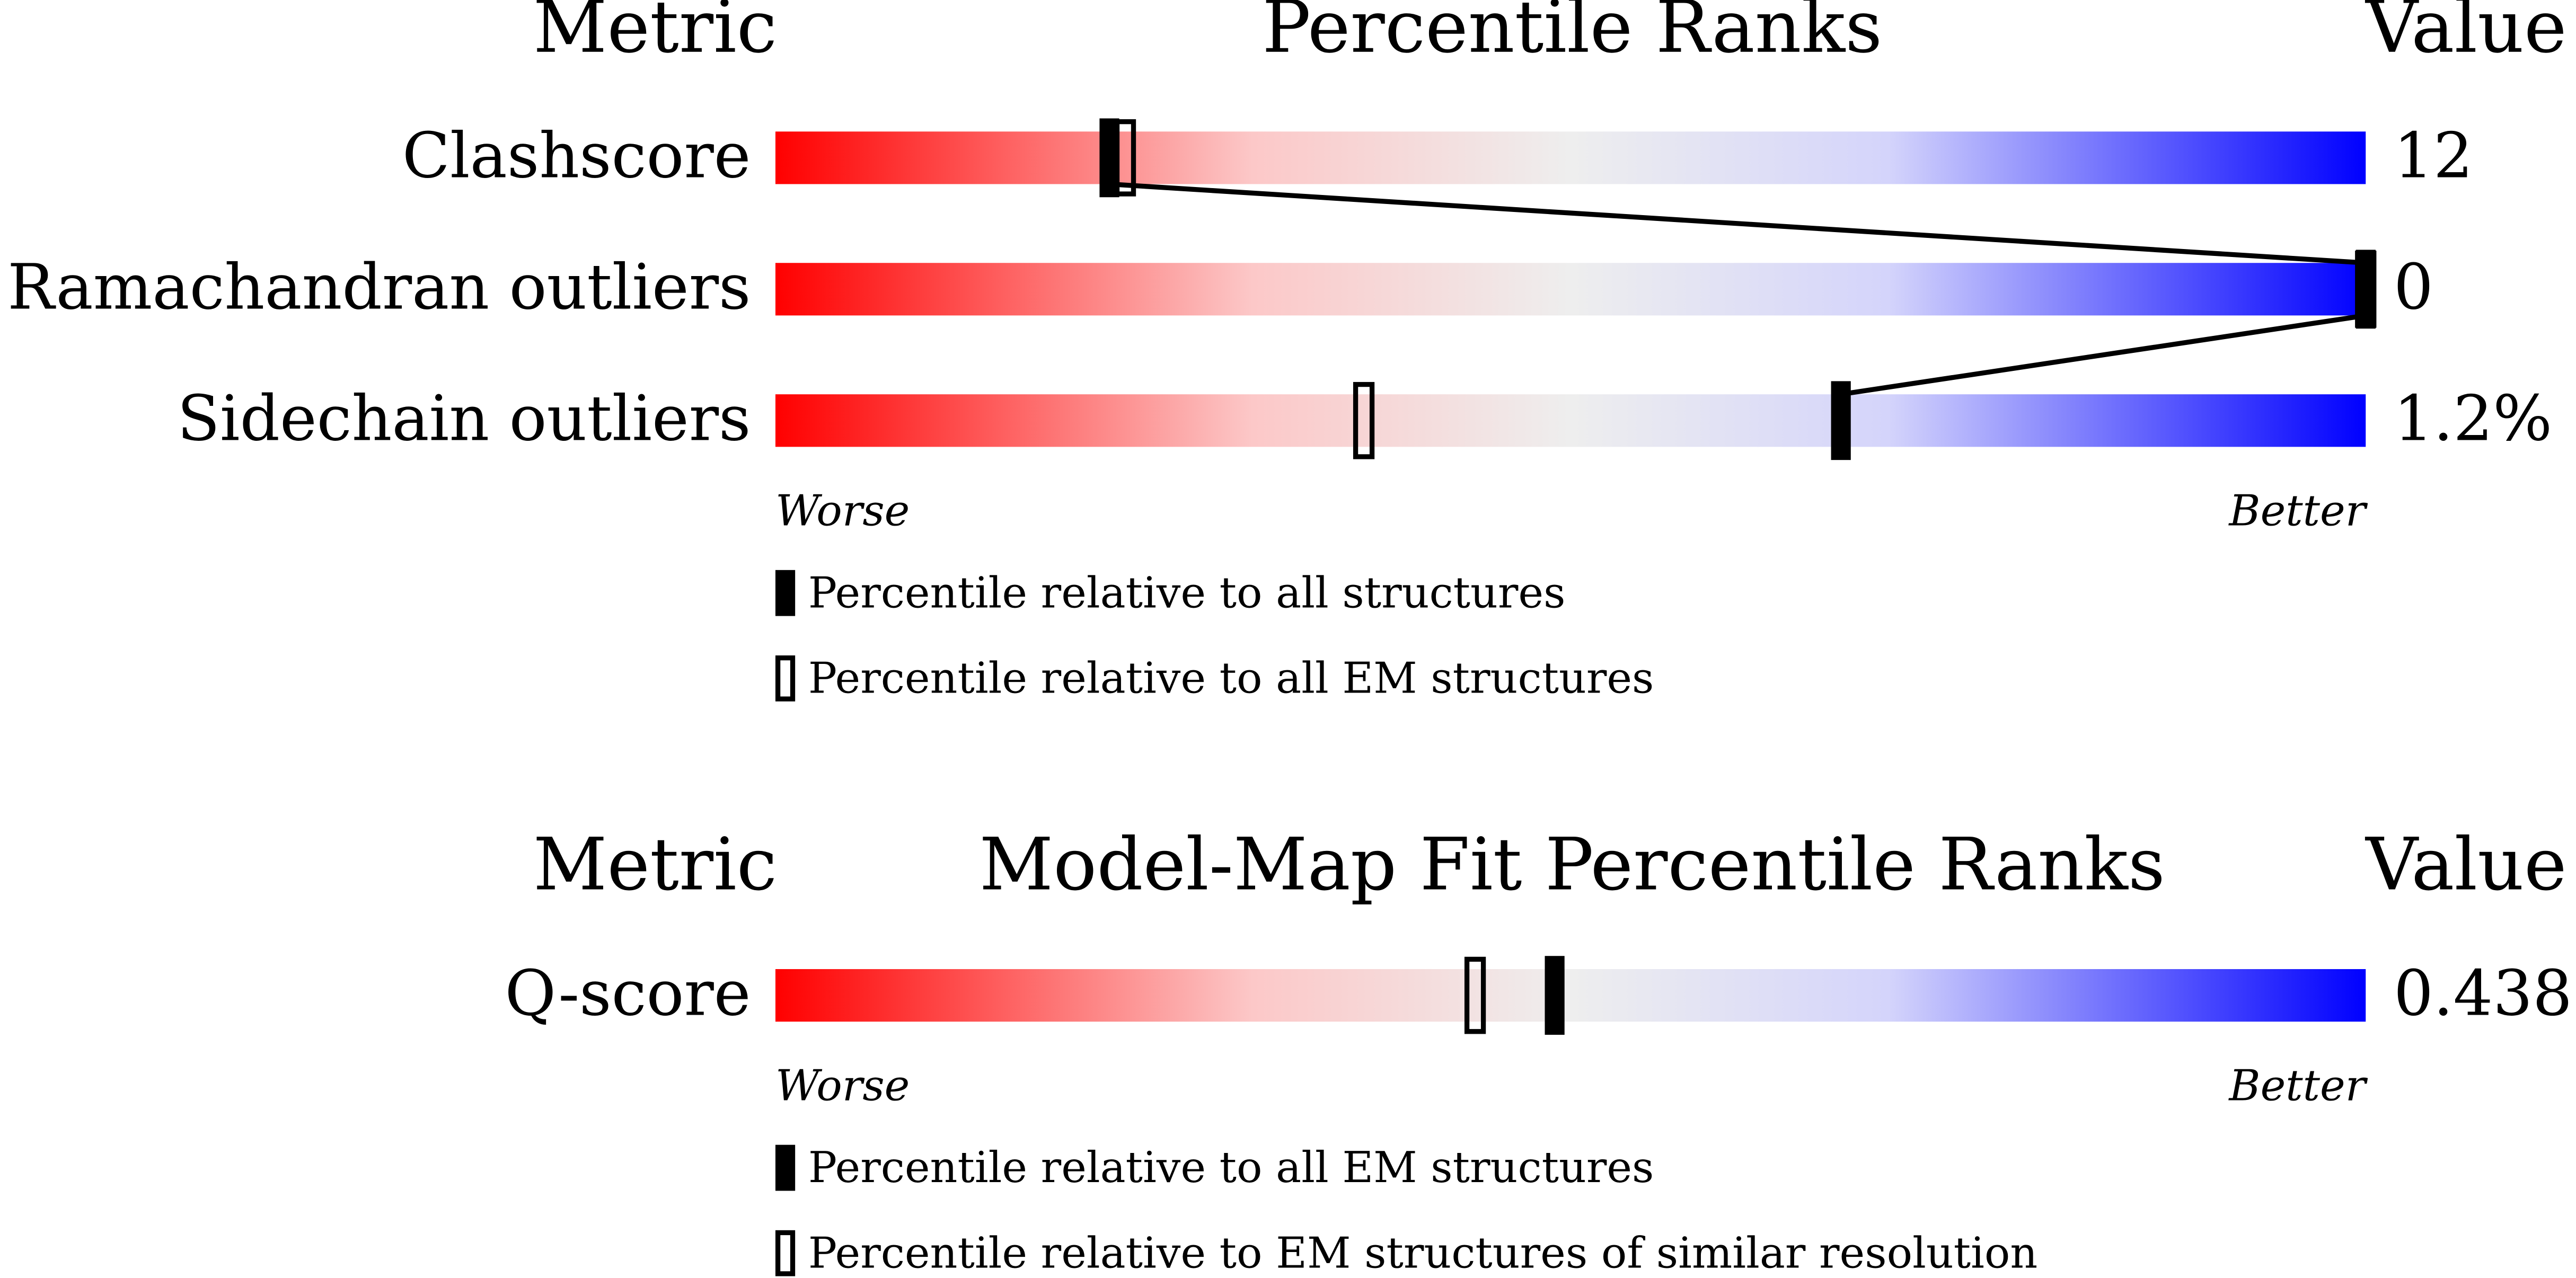  What do you see at coordinates (1572, 34) in the screenshot?
I see `header-title: Percentile Ranks` at bounding box center [1572, 34].